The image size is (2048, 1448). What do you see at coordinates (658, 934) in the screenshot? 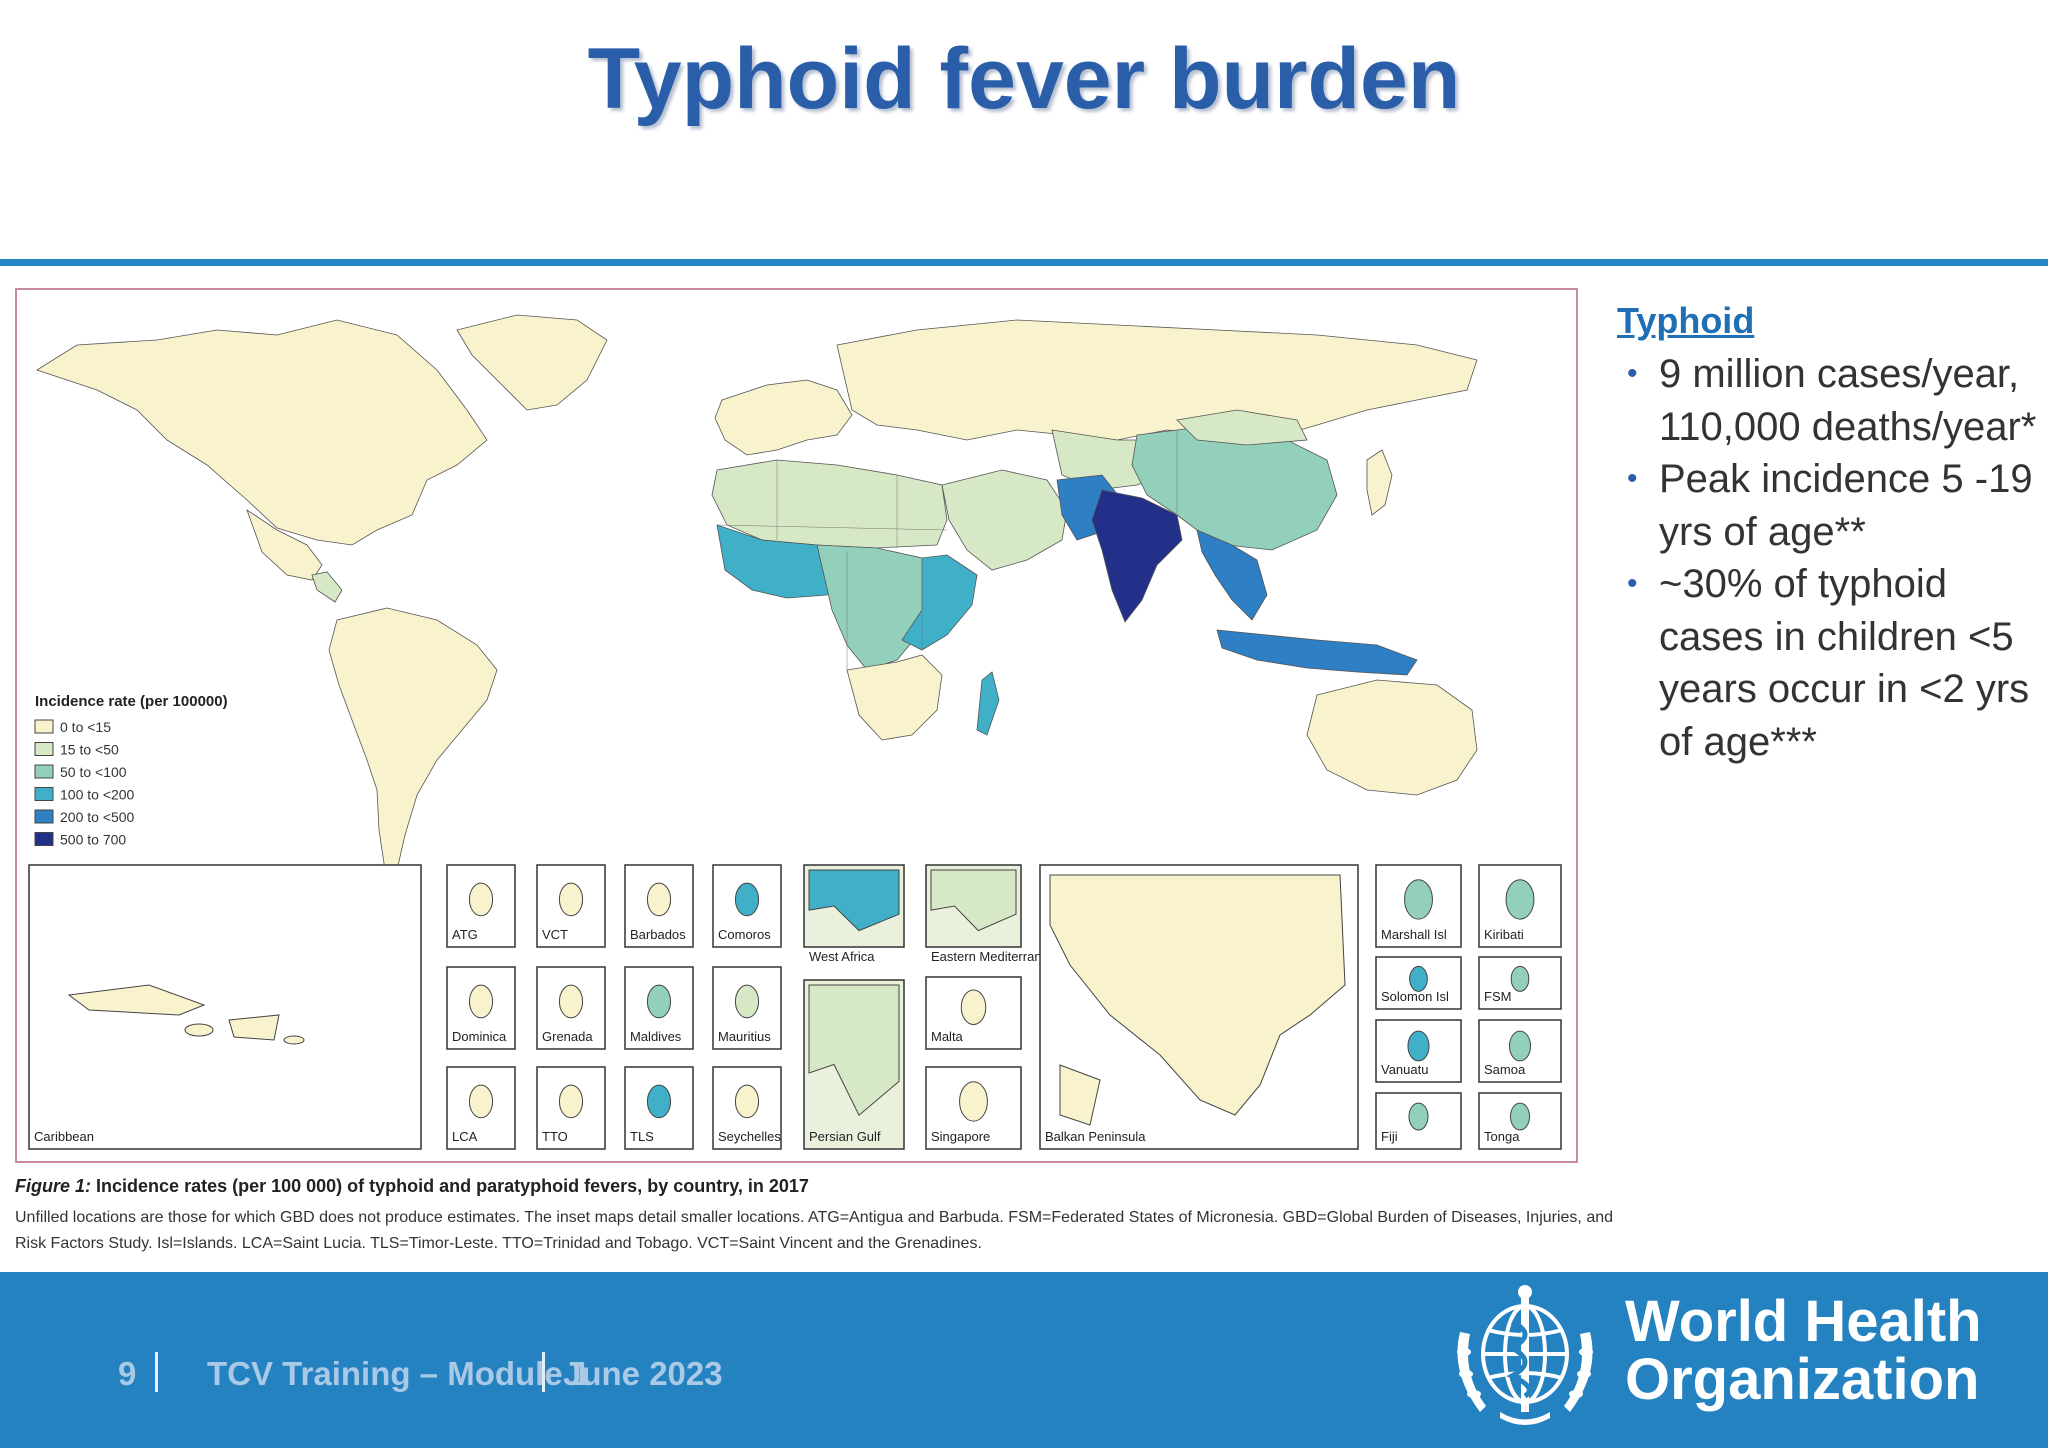
I see `inset-label: Barbados` at bounding box center [658, 934].